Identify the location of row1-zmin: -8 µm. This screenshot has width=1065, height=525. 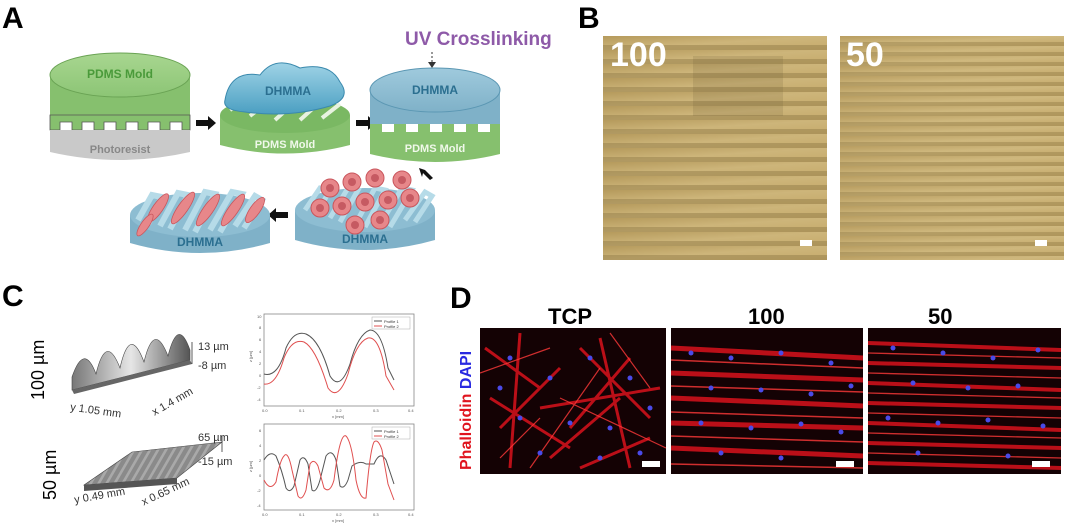
(212, 366).